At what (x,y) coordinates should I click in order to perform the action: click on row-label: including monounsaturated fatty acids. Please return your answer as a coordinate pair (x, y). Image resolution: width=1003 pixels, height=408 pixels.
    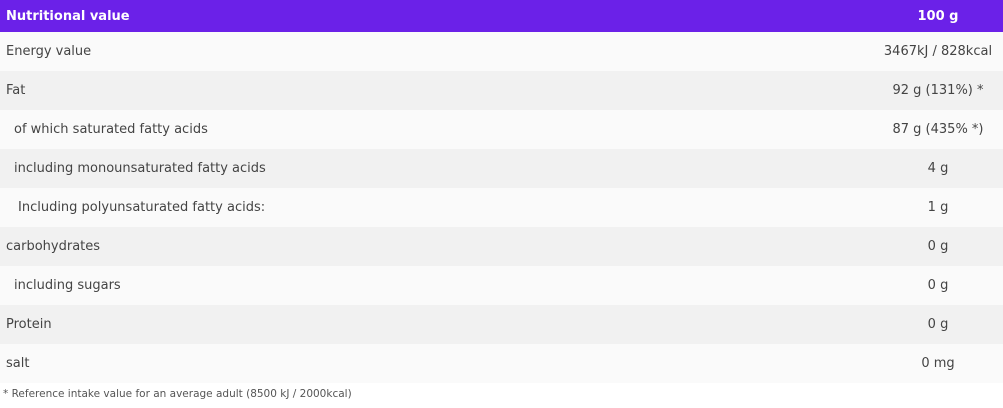
    Looking at the image, I should click on (436, 168).